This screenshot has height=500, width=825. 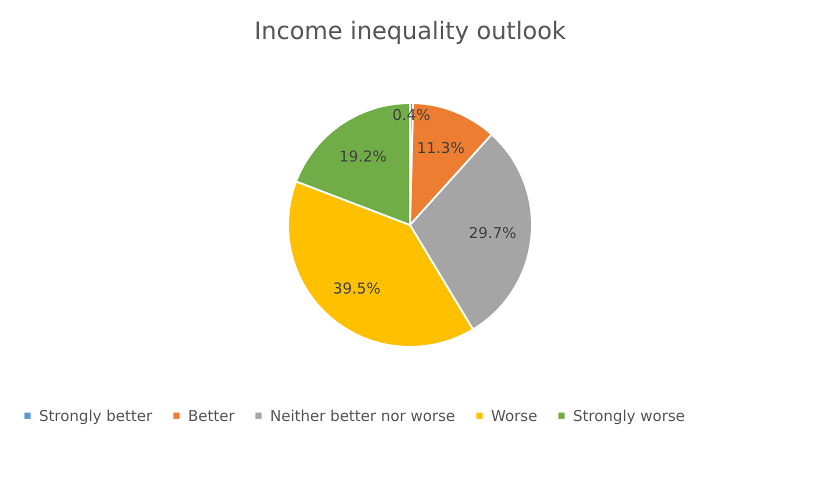 I want to click on legend-label: Worse, so click(x=514, y=415).